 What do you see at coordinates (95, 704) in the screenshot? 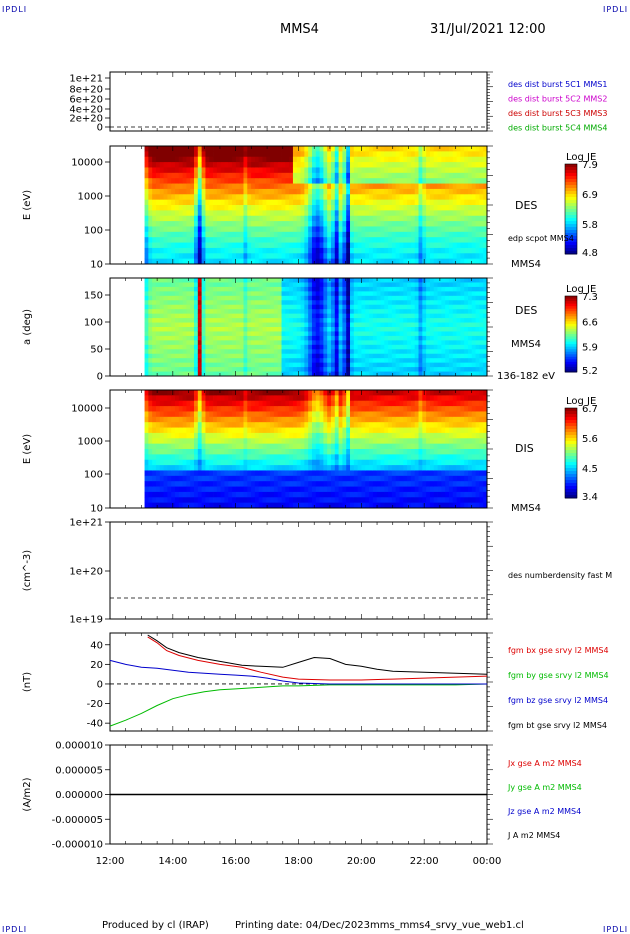
I see `y-tick-label: -20` at bounding box center [95, 704].